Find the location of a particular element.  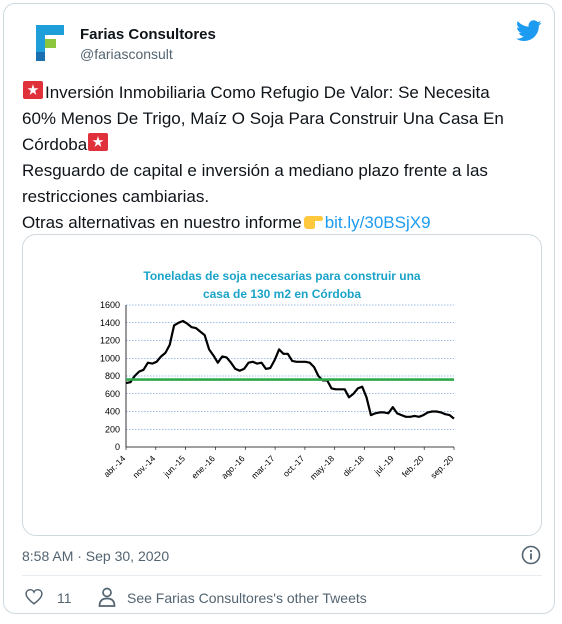

tweet-line-3: Córdoba is located at coordinates (282, 145).